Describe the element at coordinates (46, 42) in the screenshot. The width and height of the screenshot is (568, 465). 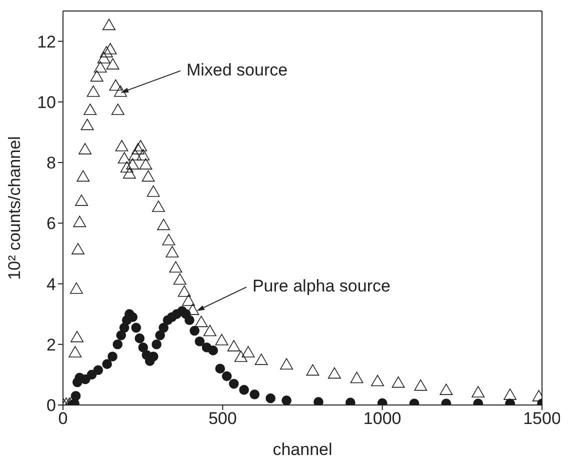
I see `y-tick-label: 12` at that location.